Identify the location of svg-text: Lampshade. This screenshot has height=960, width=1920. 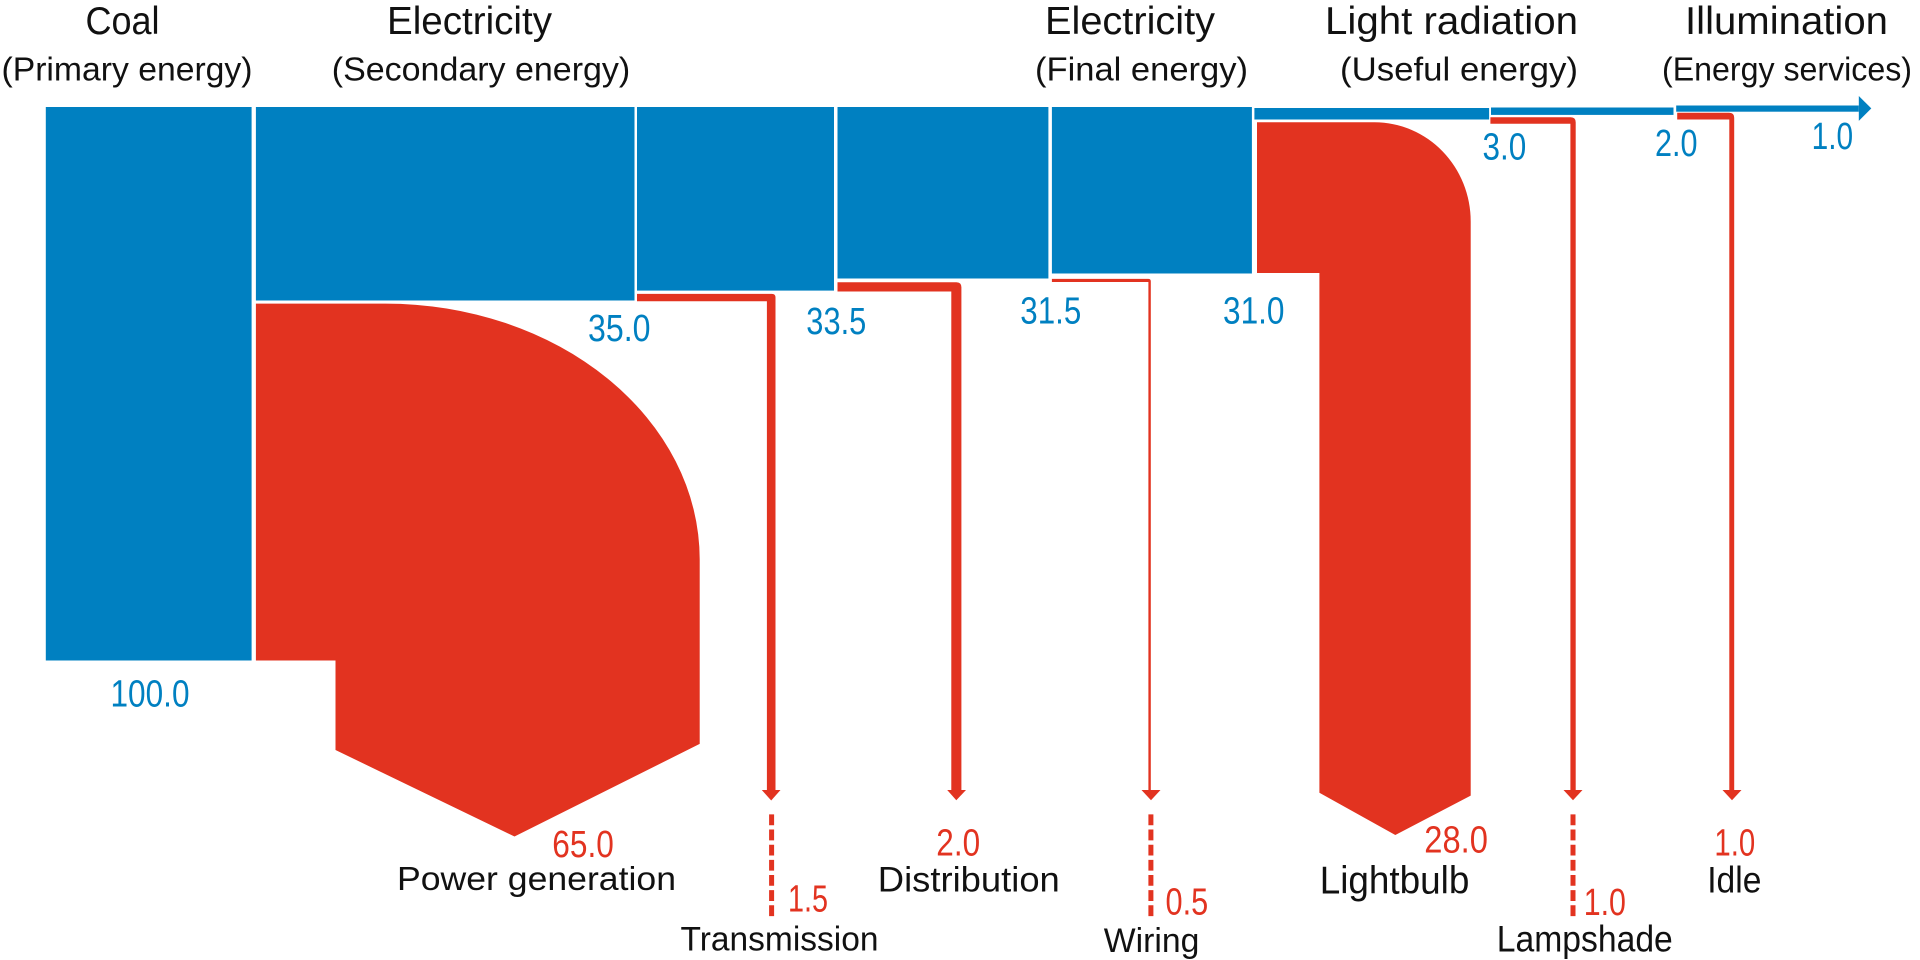
(1585, 938).